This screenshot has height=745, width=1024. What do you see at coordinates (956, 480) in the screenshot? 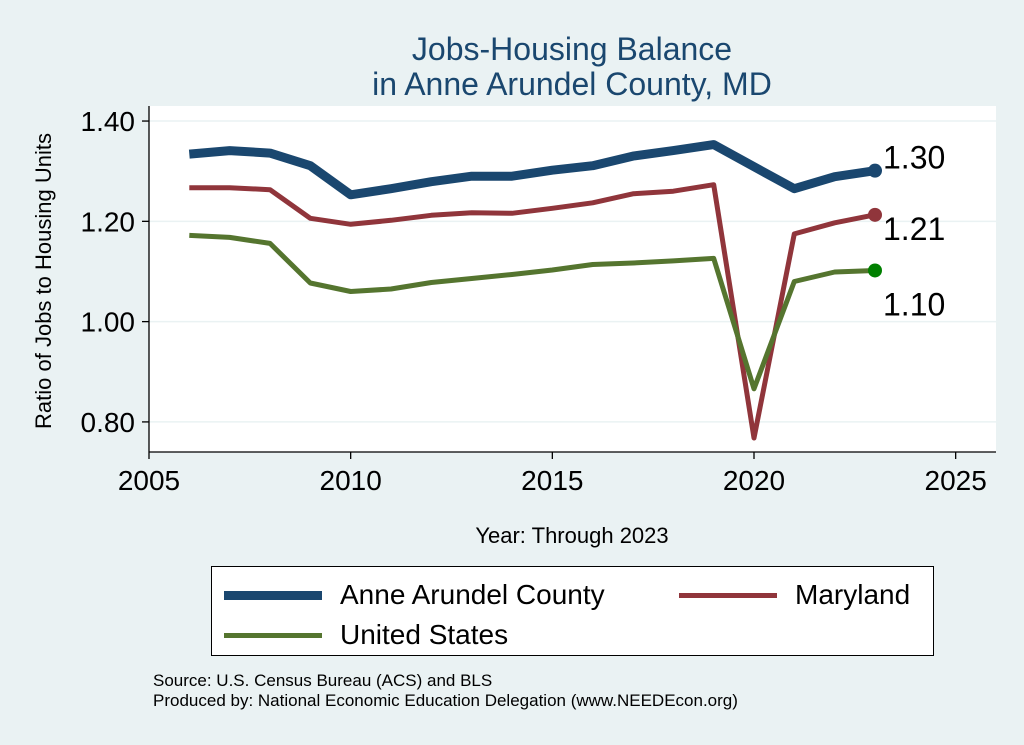
I see `x-tick-label: 2025` at bounding box center [956, 480].